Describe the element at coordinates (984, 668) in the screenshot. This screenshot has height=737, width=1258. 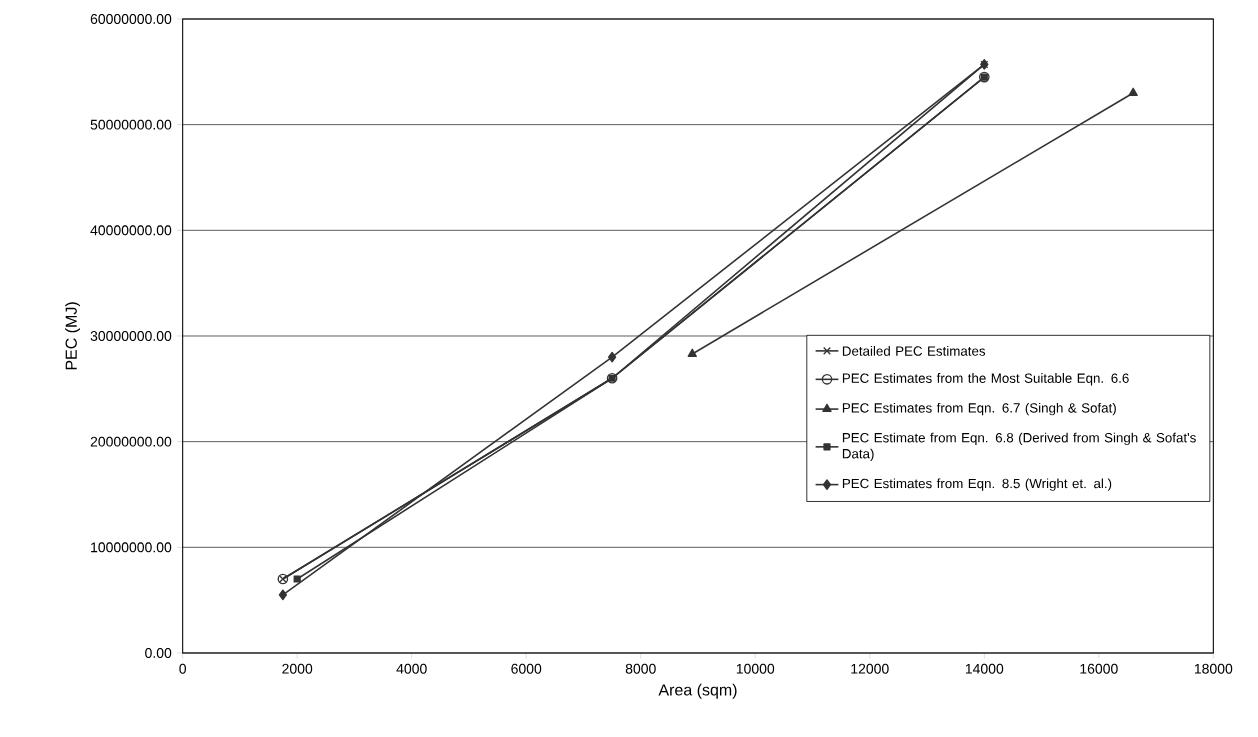
I see `x-tick-label: 14000` at that location.